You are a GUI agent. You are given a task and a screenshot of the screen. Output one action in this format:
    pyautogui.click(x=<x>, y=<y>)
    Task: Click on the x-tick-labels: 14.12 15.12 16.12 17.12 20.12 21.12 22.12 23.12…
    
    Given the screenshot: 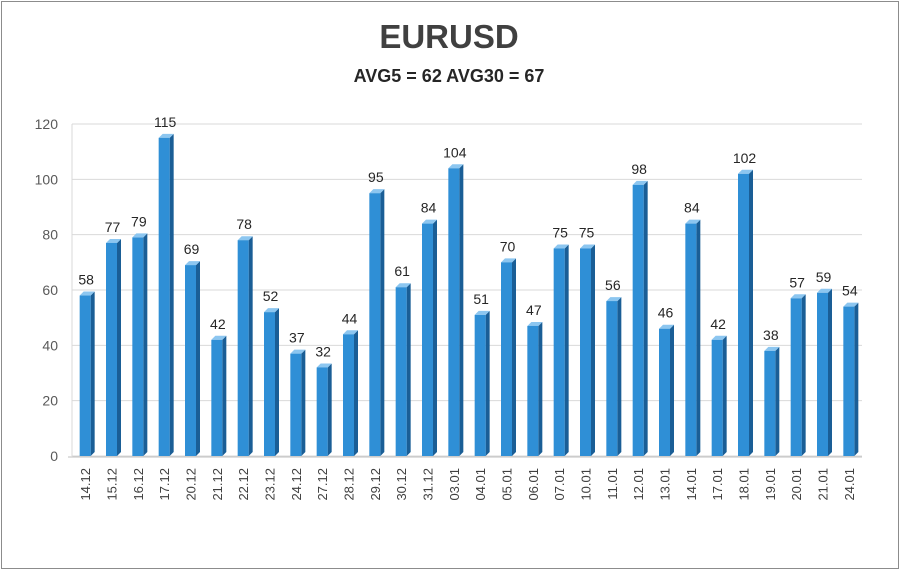 What is the action you would take?
    pyautogui.click(x=467, y=484)
    